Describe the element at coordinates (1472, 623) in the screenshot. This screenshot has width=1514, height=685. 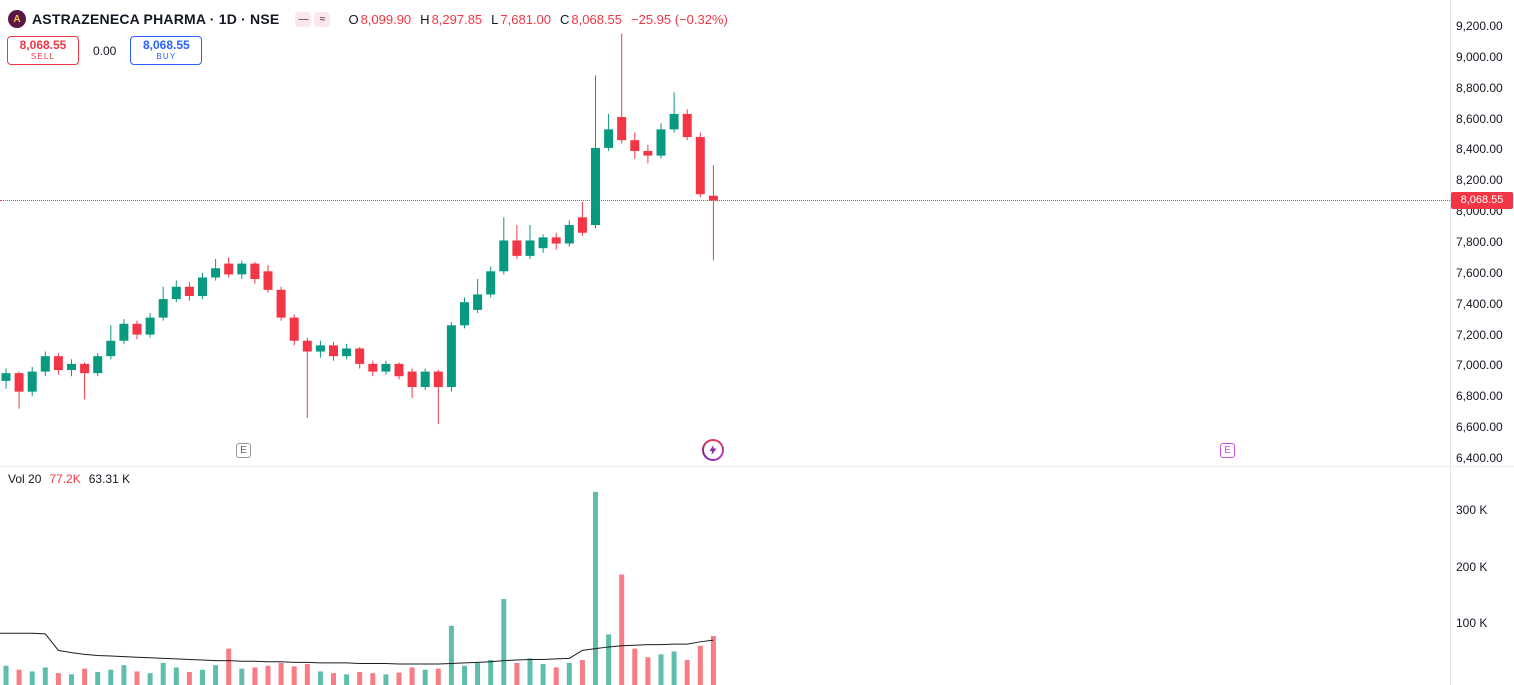
I see `volume-axis-label: 100 K` at that location.